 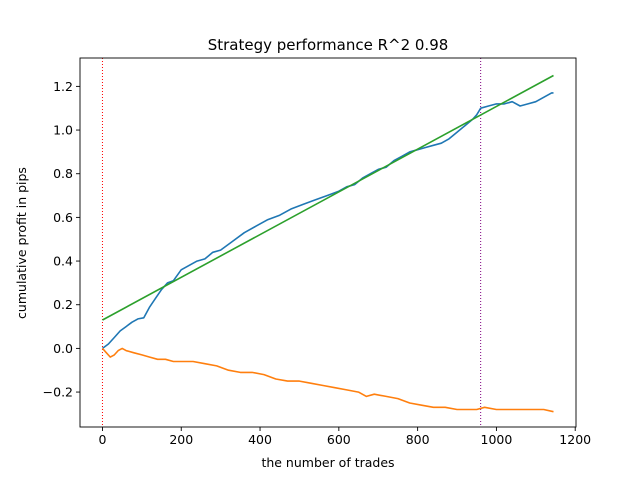 What do you see at coordinates (418, 439) in the screenshot?
I see `x-tick-label: 800` at bounding box center [418, 439].